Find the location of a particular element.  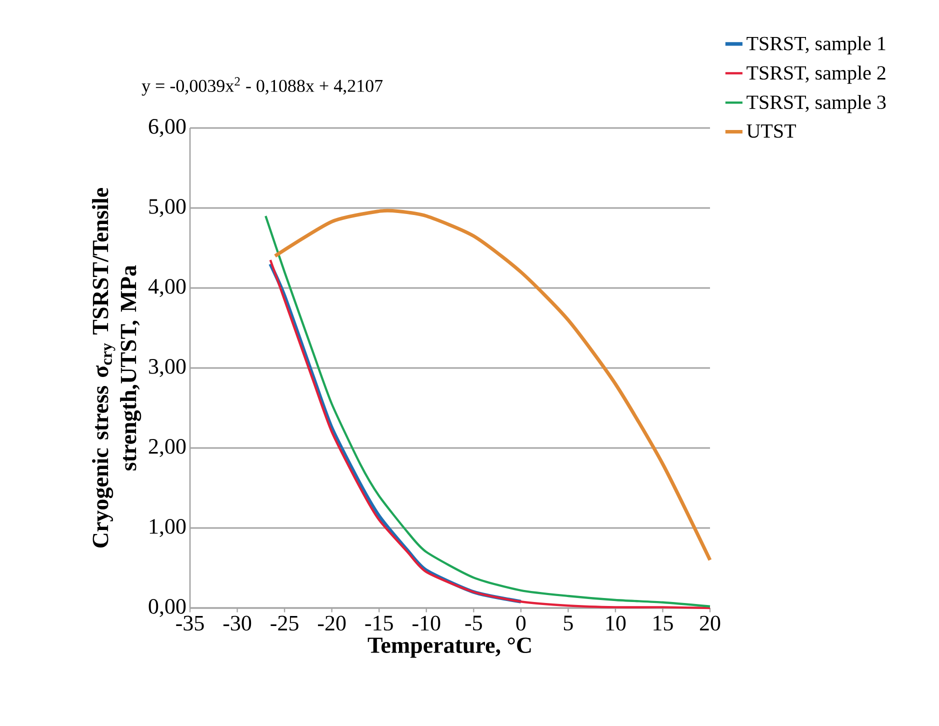

x-tick-label: -5 is located at coordinates (473, 623).